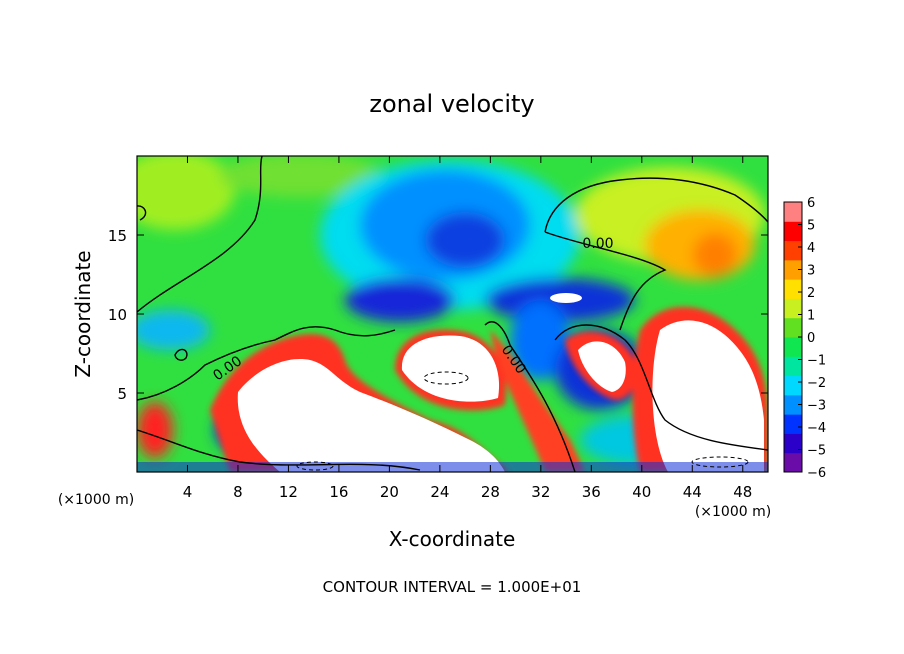  I want to click on x-tick-label: 28, so click(490, 492).